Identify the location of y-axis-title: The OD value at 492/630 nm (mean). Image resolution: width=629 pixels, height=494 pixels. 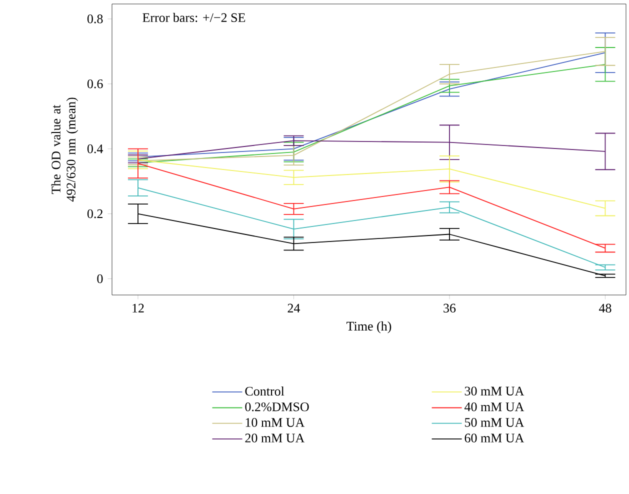
(64, 150).